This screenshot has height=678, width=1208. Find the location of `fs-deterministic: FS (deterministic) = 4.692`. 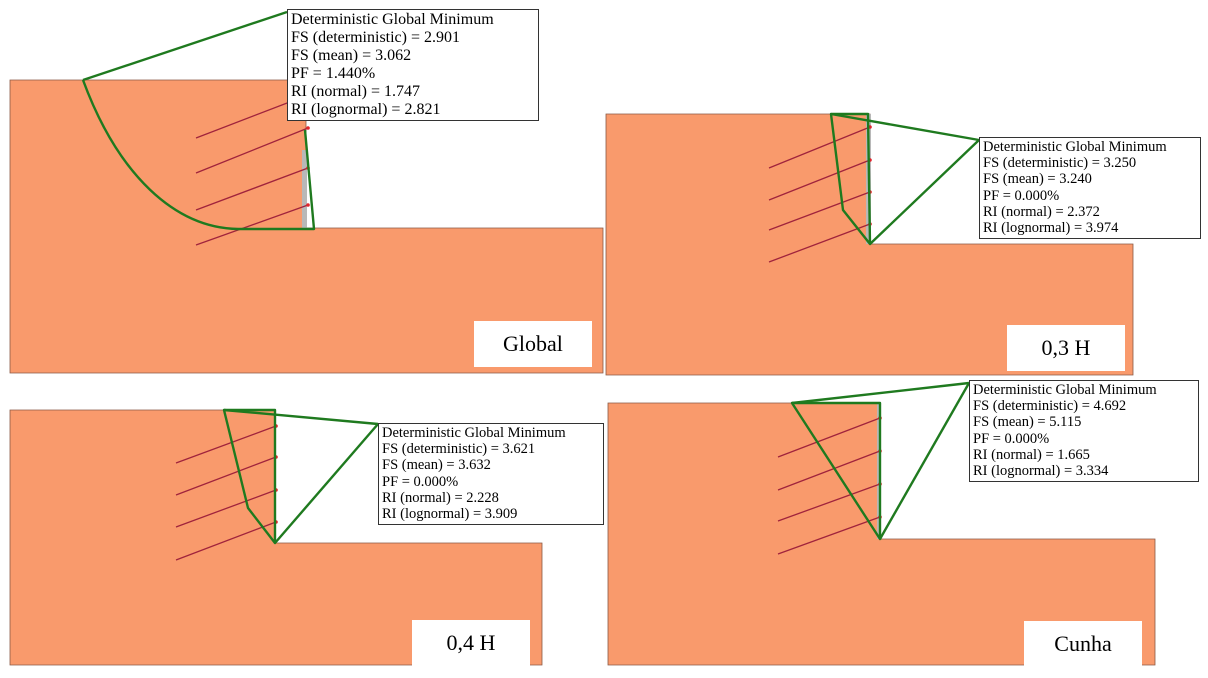

fs-deterministic: FS (deterministic) = 4.692 is located at coordinates (1050, 406).